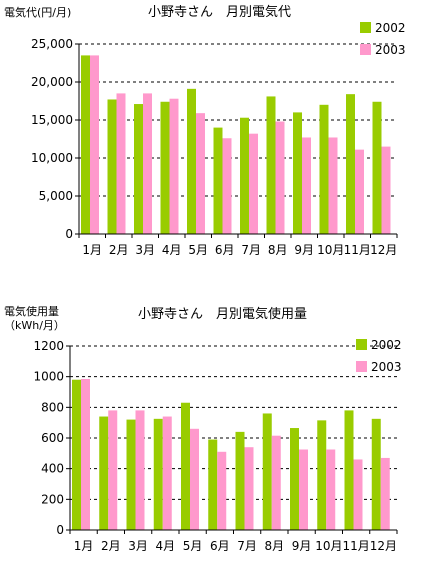 The image size is (444, 570). Describe the element at coordinates (52, 438) in the screenshot. I see `y-tick-label: 600` at that location.